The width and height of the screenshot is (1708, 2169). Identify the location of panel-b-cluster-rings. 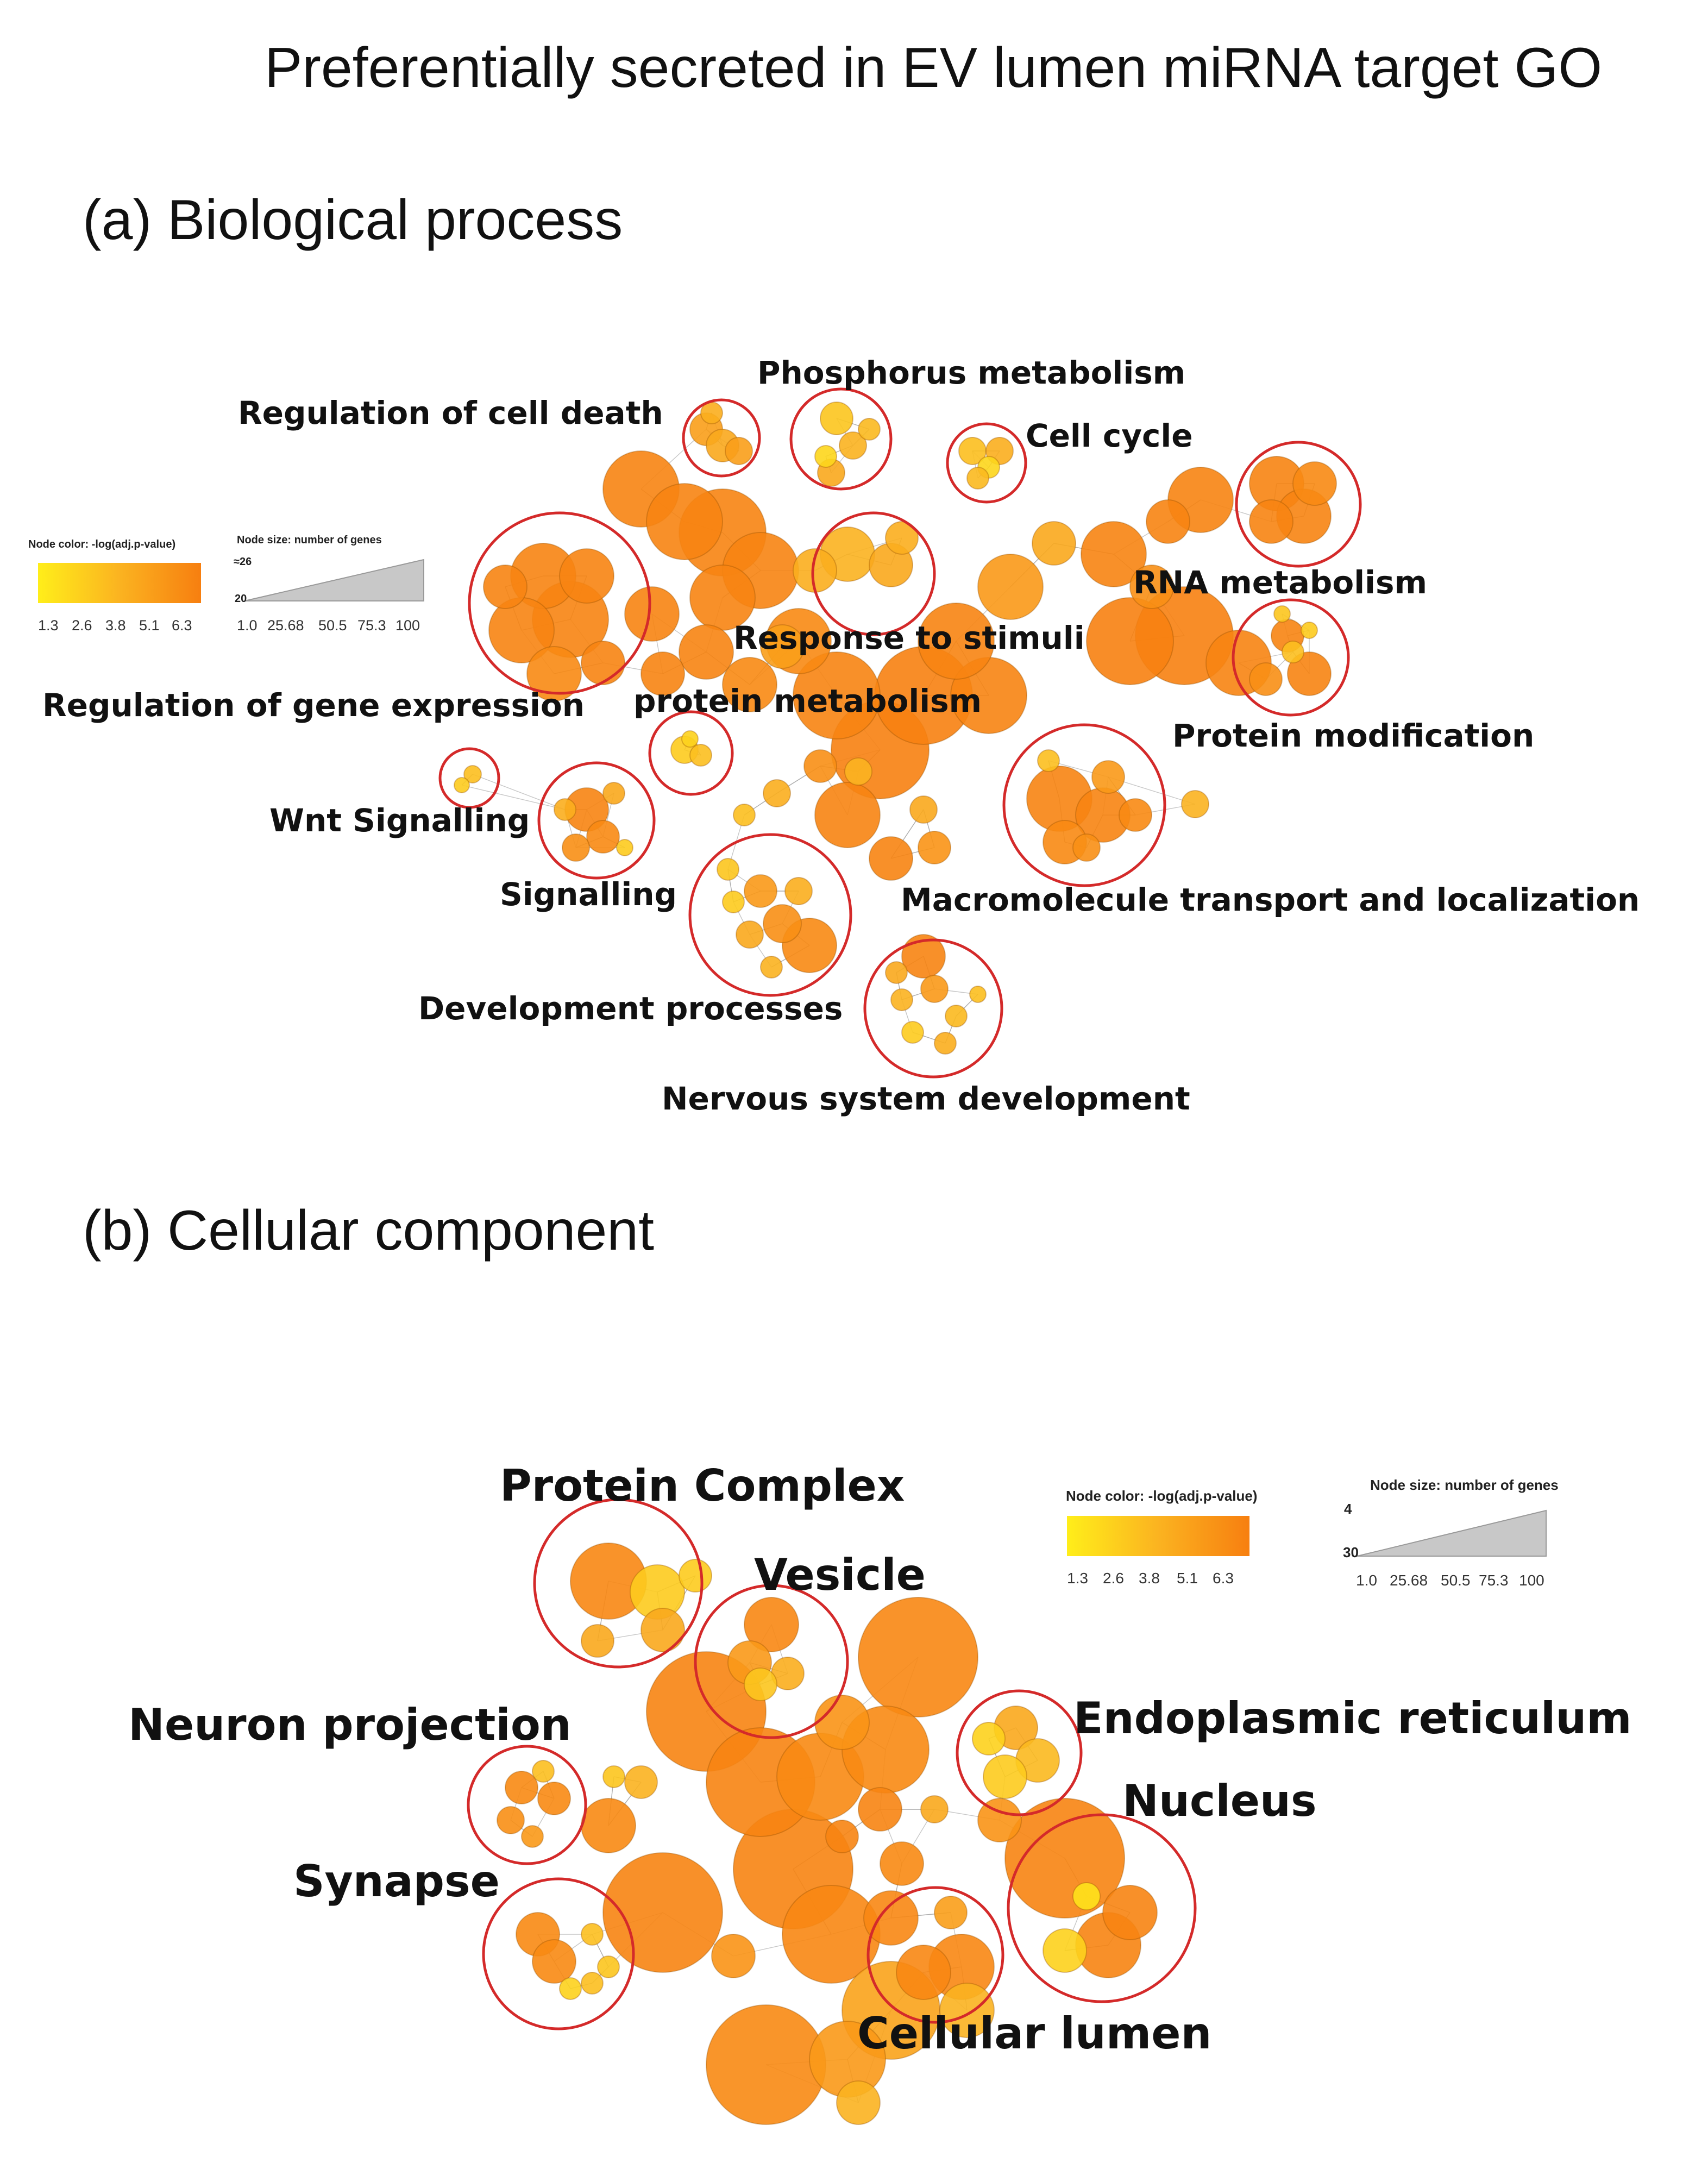
(832, 1764).